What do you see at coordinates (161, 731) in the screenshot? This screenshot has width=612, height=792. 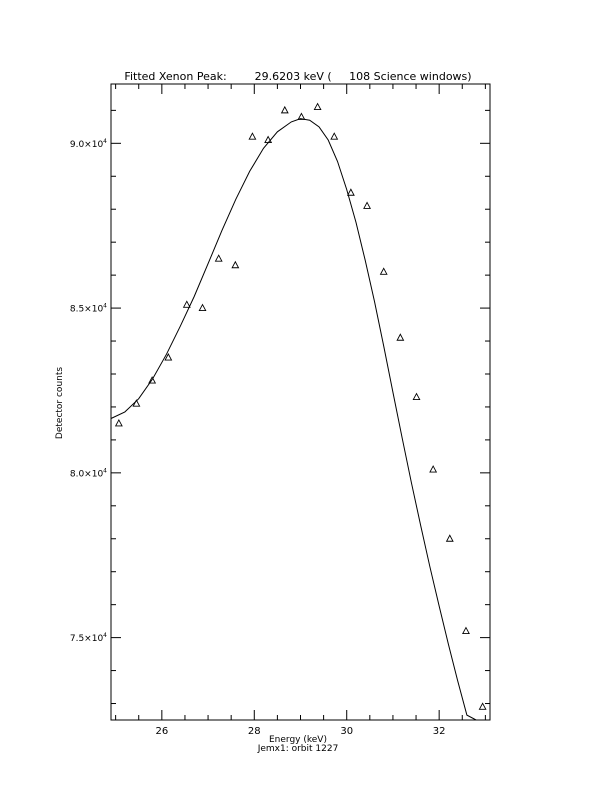 I see `x-tick-label: 26` at bounding box center [161, 731].